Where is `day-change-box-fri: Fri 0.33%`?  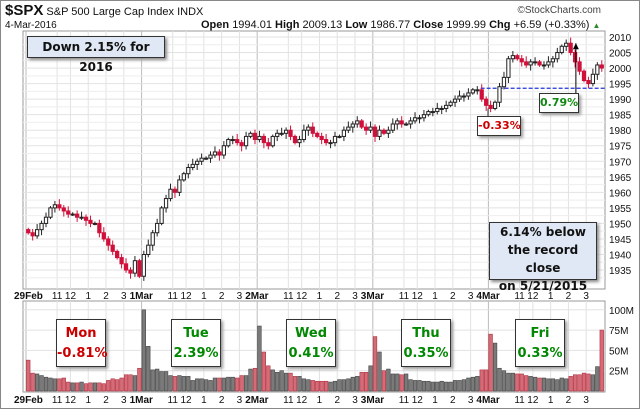 day-change-box-fri: Fri 0.33% is located at coordinates (540, 343).